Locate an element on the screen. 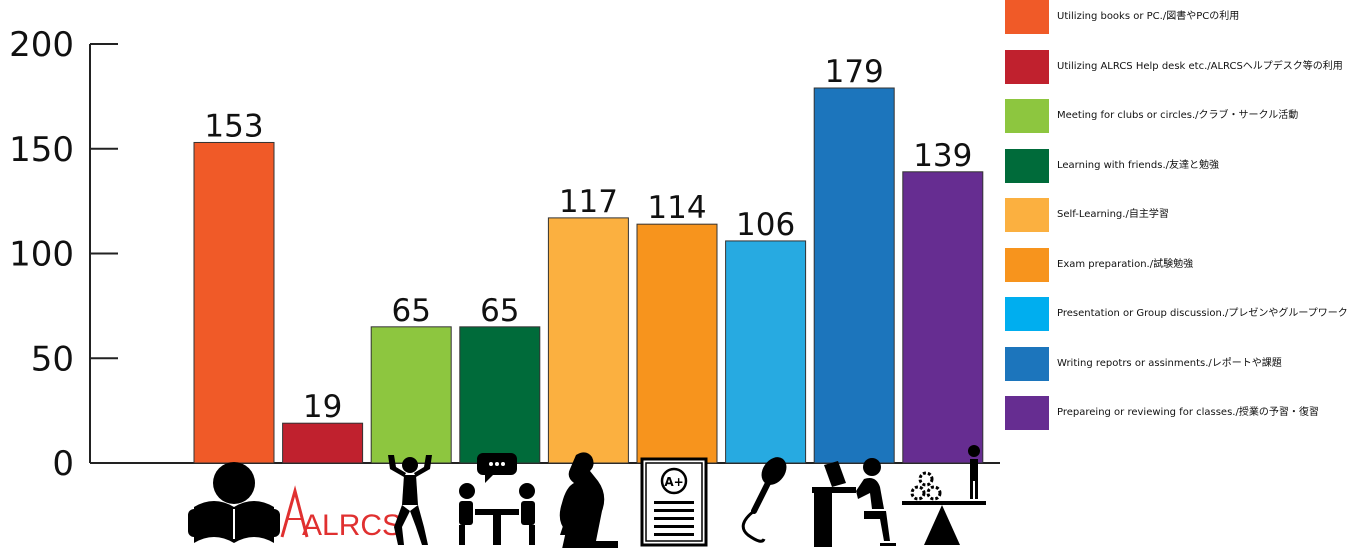 The image size is (1352, 548). legend-label: Self-Learning./自主学習 is located at coordinates (1113, 214).